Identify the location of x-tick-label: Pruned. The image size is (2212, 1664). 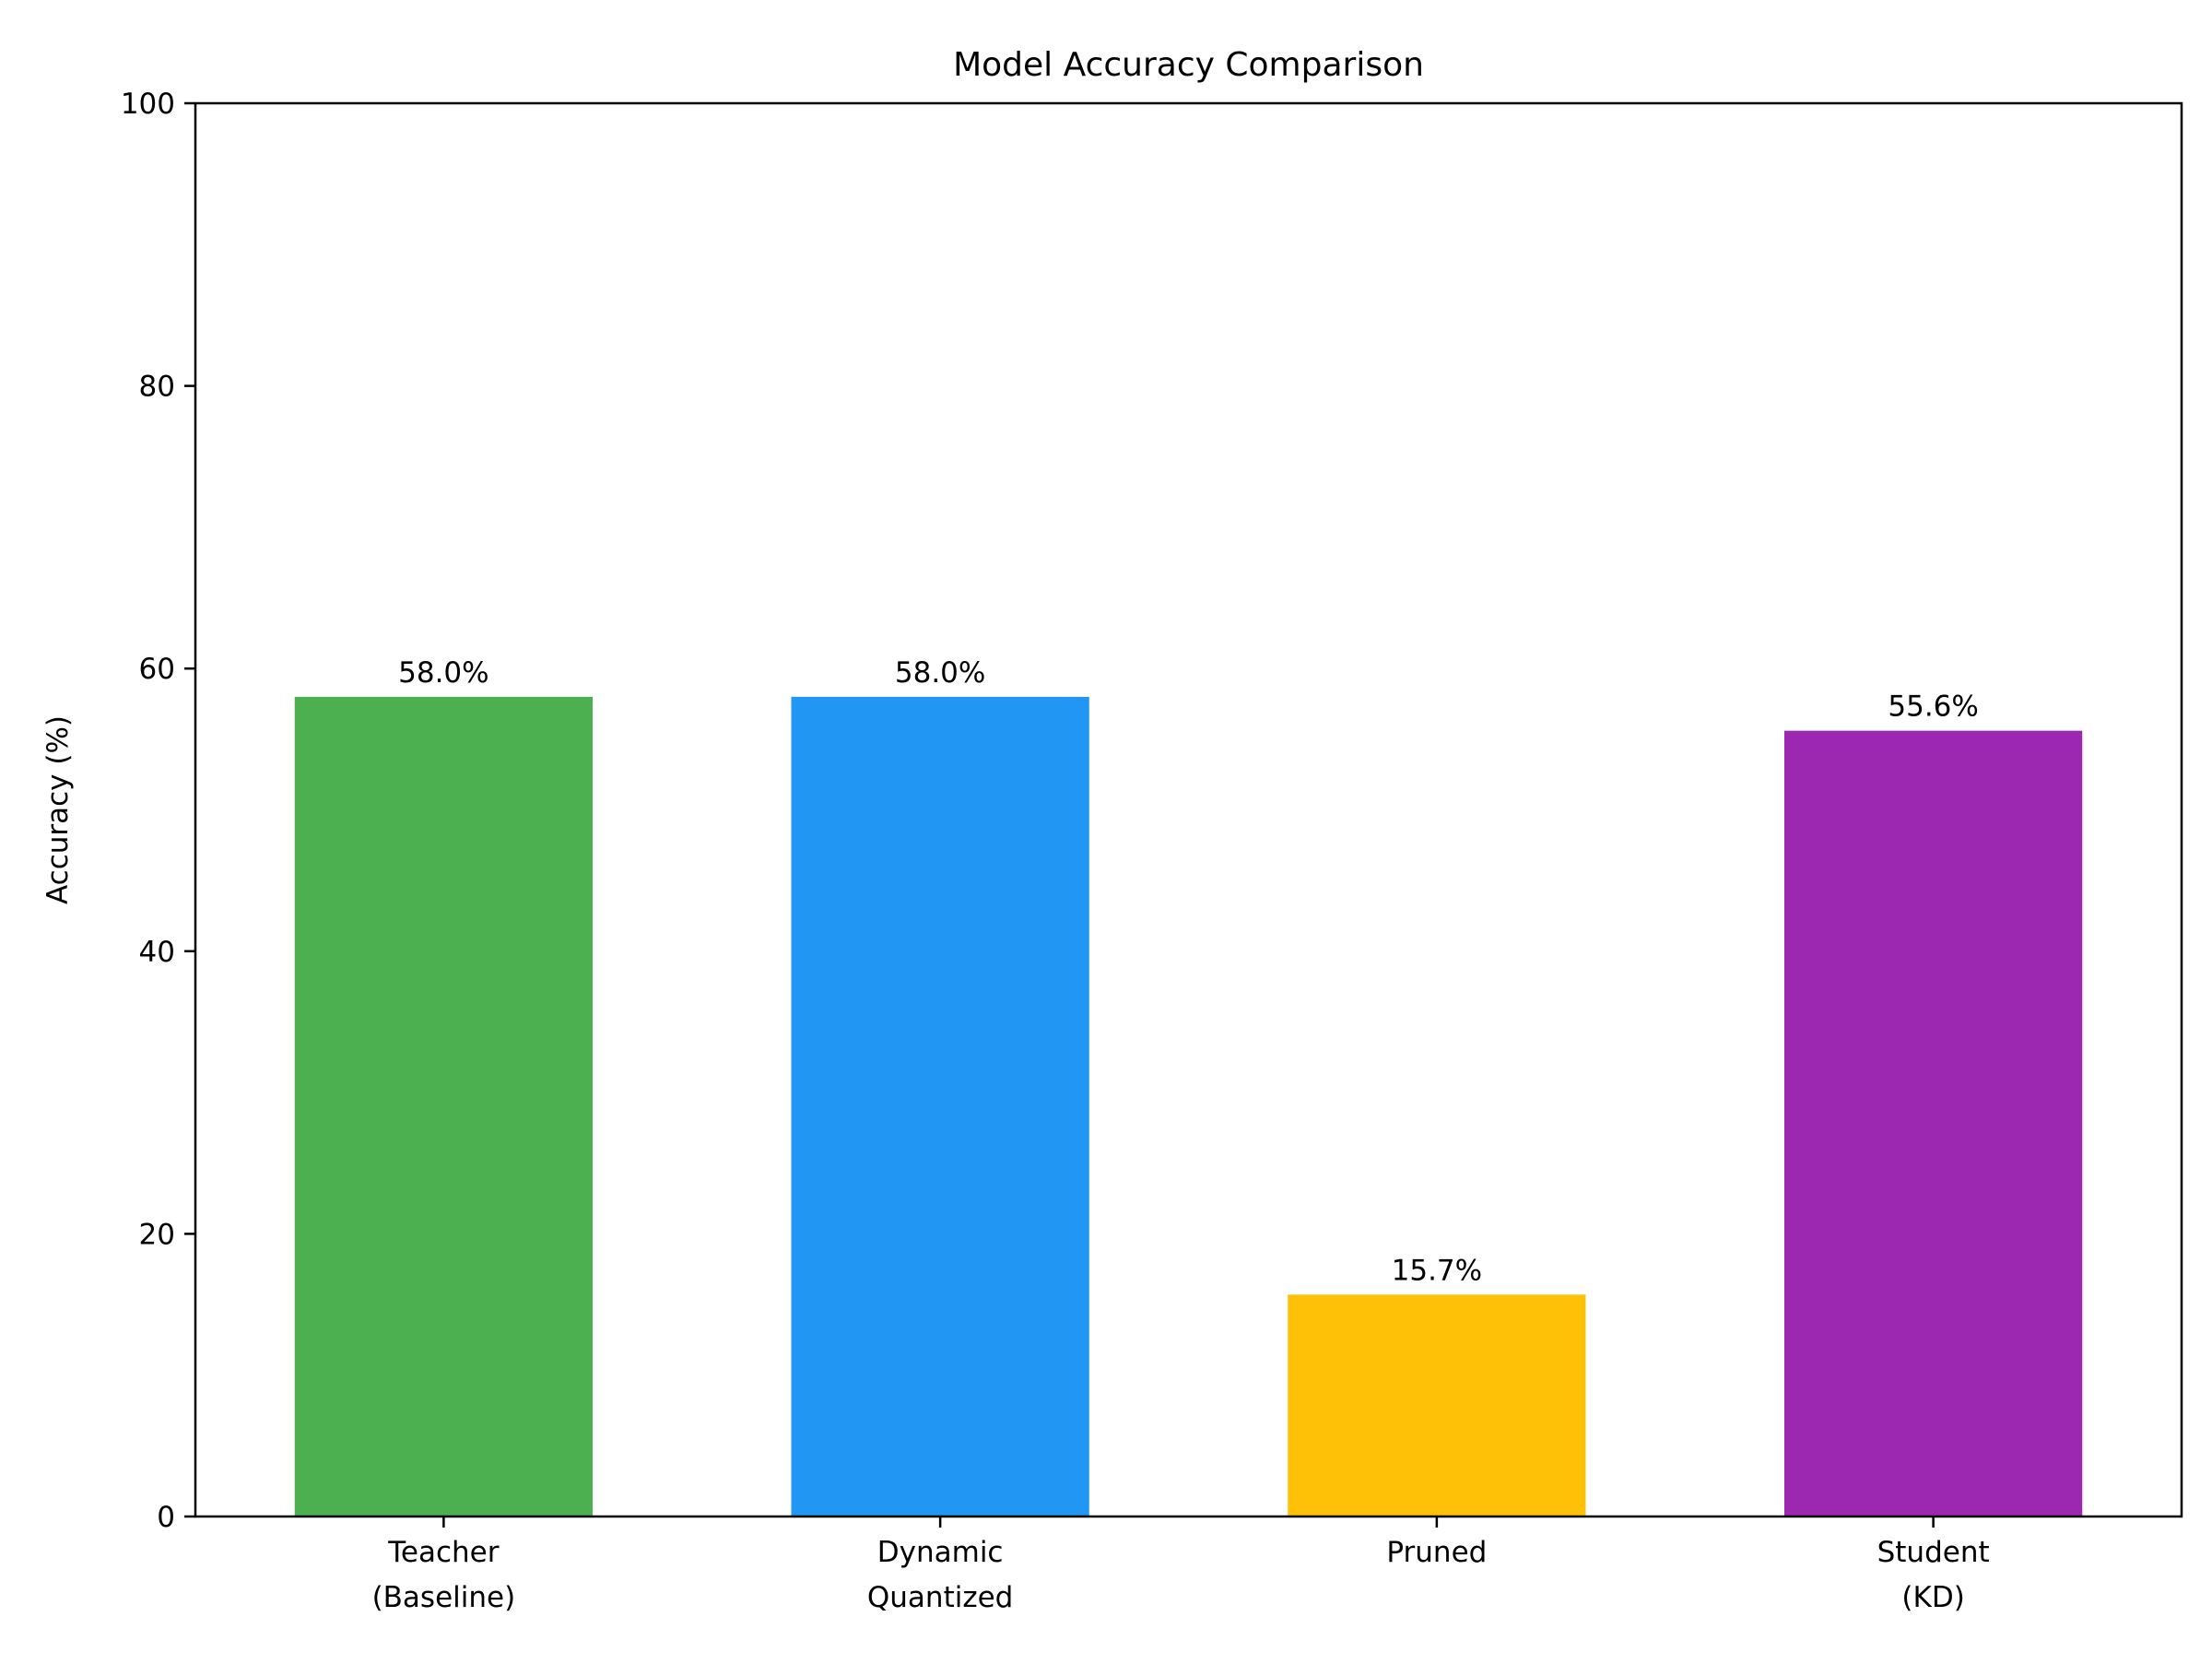
(1436, 1552).